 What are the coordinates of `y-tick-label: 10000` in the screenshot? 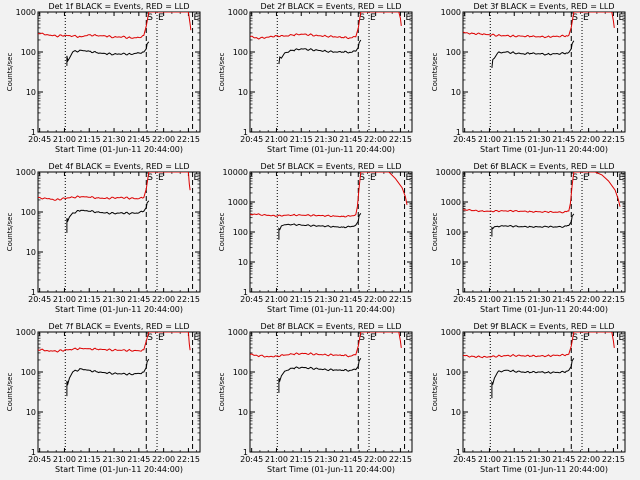 It's located at (448, 172).